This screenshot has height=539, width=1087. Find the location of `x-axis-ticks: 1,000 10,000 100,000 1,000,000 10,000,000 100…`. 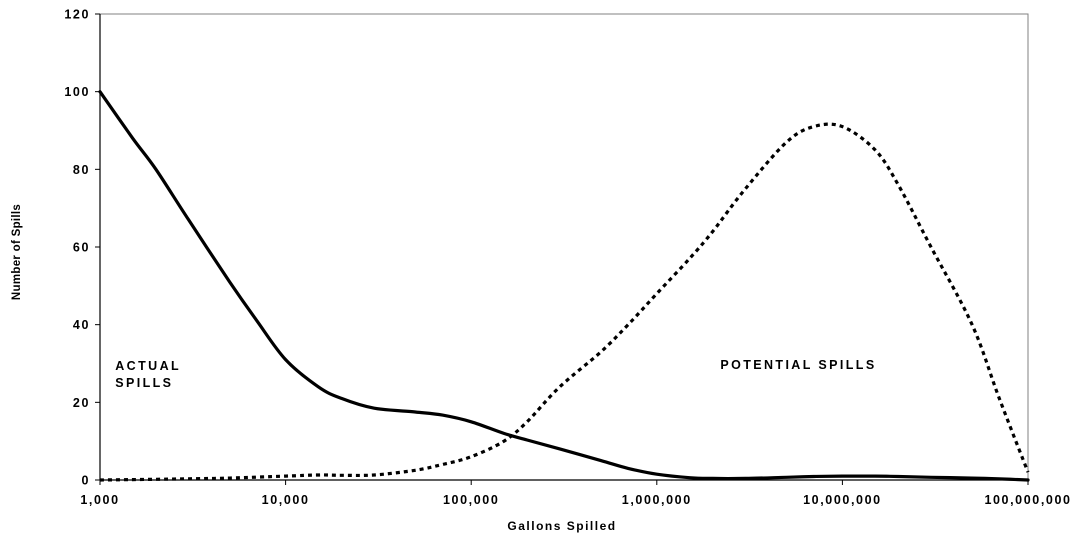

x-axis-ticks: 1,000 10,000 100,000 1,000,000 10,000,000 100… is located at coordinates (575, 493).